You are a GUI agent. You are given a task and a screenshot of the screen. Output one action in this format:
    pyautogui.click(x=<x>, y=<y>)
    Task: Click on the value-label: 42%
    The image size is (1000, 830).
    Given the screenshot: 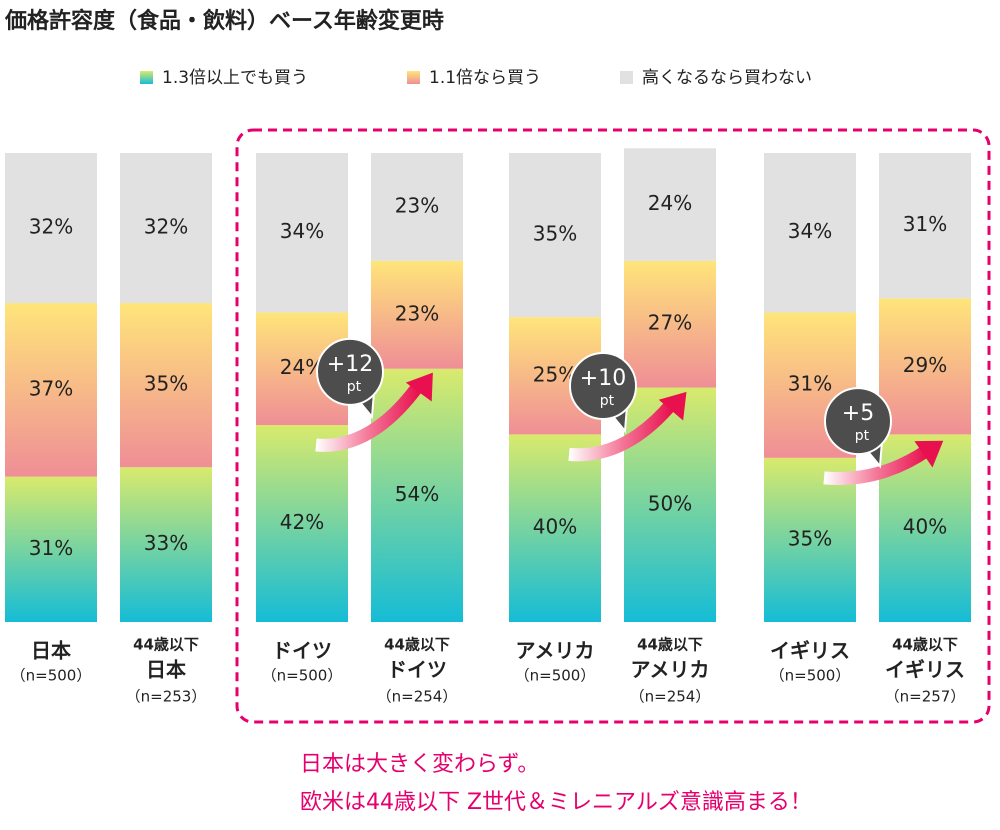 What is the action you would take?
    pyautogui.click(x=302, y=522)
    